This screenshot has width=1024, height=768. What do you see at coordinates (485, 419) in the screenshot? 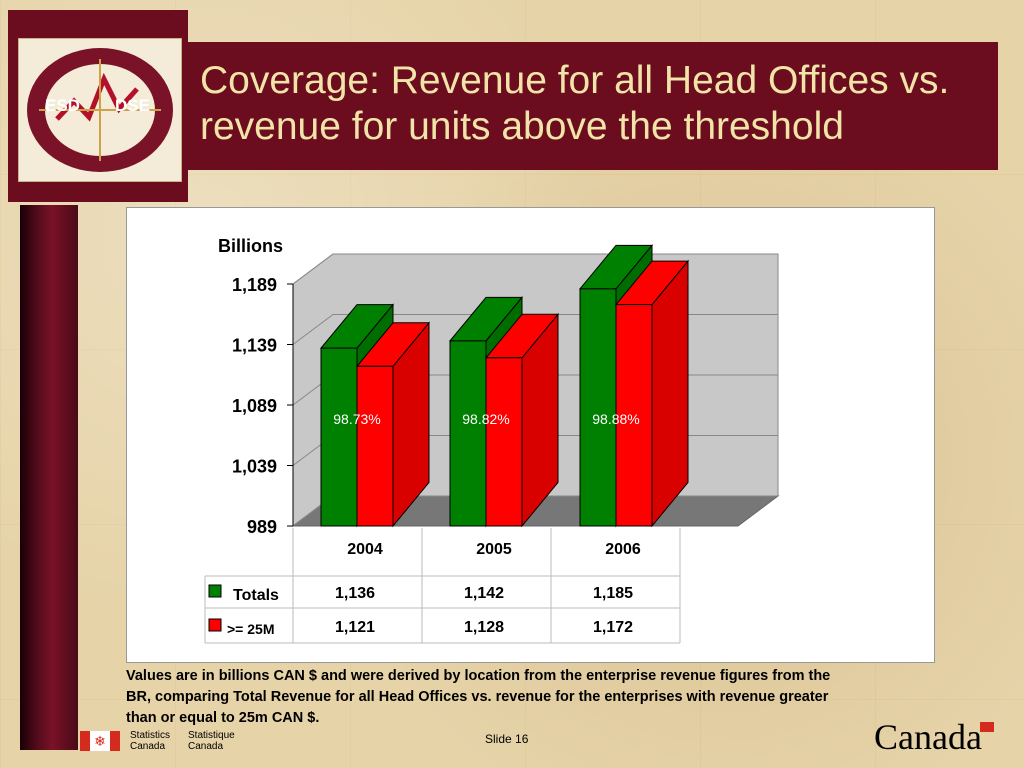
I see `bar-percent-label: 98.82%` at bounding box center [485, 419].